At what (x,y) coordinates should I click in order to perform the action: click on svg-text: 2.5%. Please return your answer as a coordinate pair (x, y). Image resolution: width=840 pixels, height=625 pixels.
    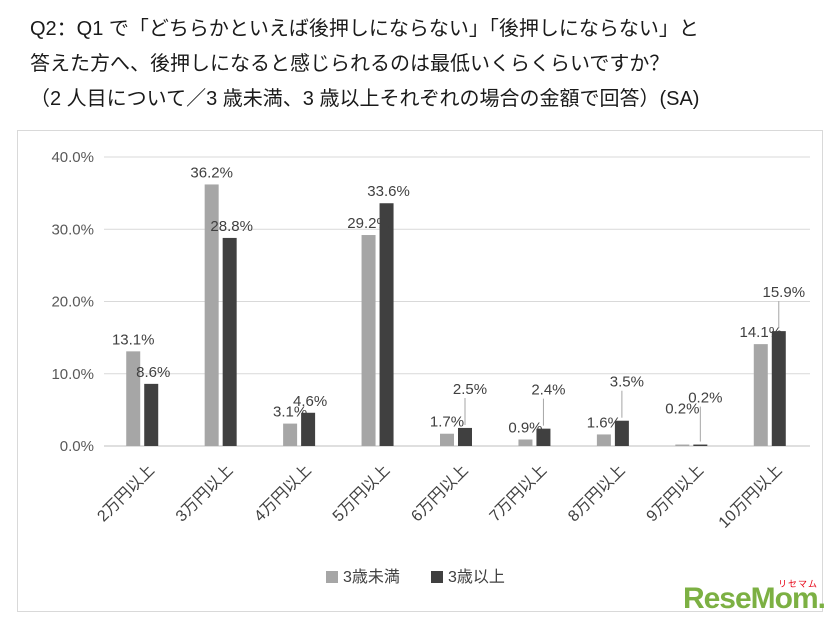
    Looking at the image, I should click on (470, 389).